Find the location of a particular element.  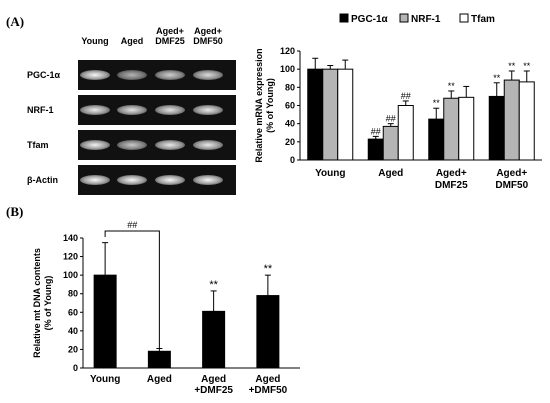

y-tick-label: 140 is located at coordinates (70, 238).